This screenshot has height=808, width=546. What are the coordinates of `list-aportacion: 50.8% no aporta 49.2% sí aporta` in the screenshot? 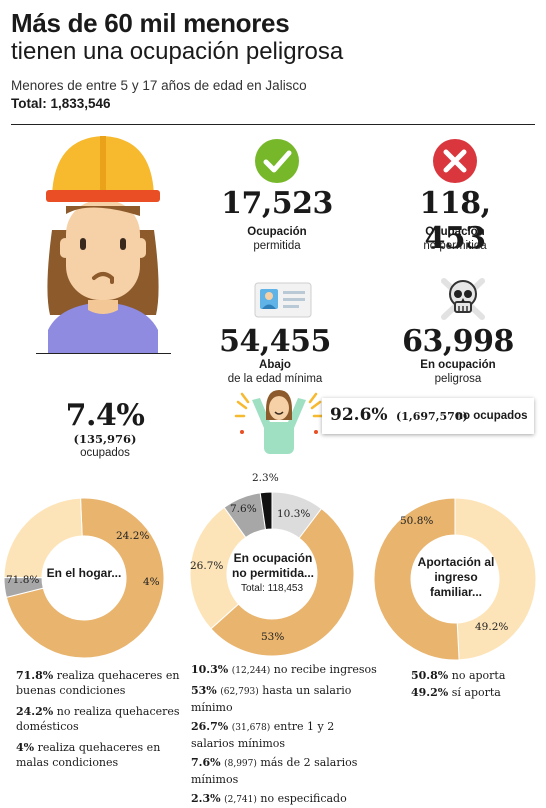 It's located at (476, 684).